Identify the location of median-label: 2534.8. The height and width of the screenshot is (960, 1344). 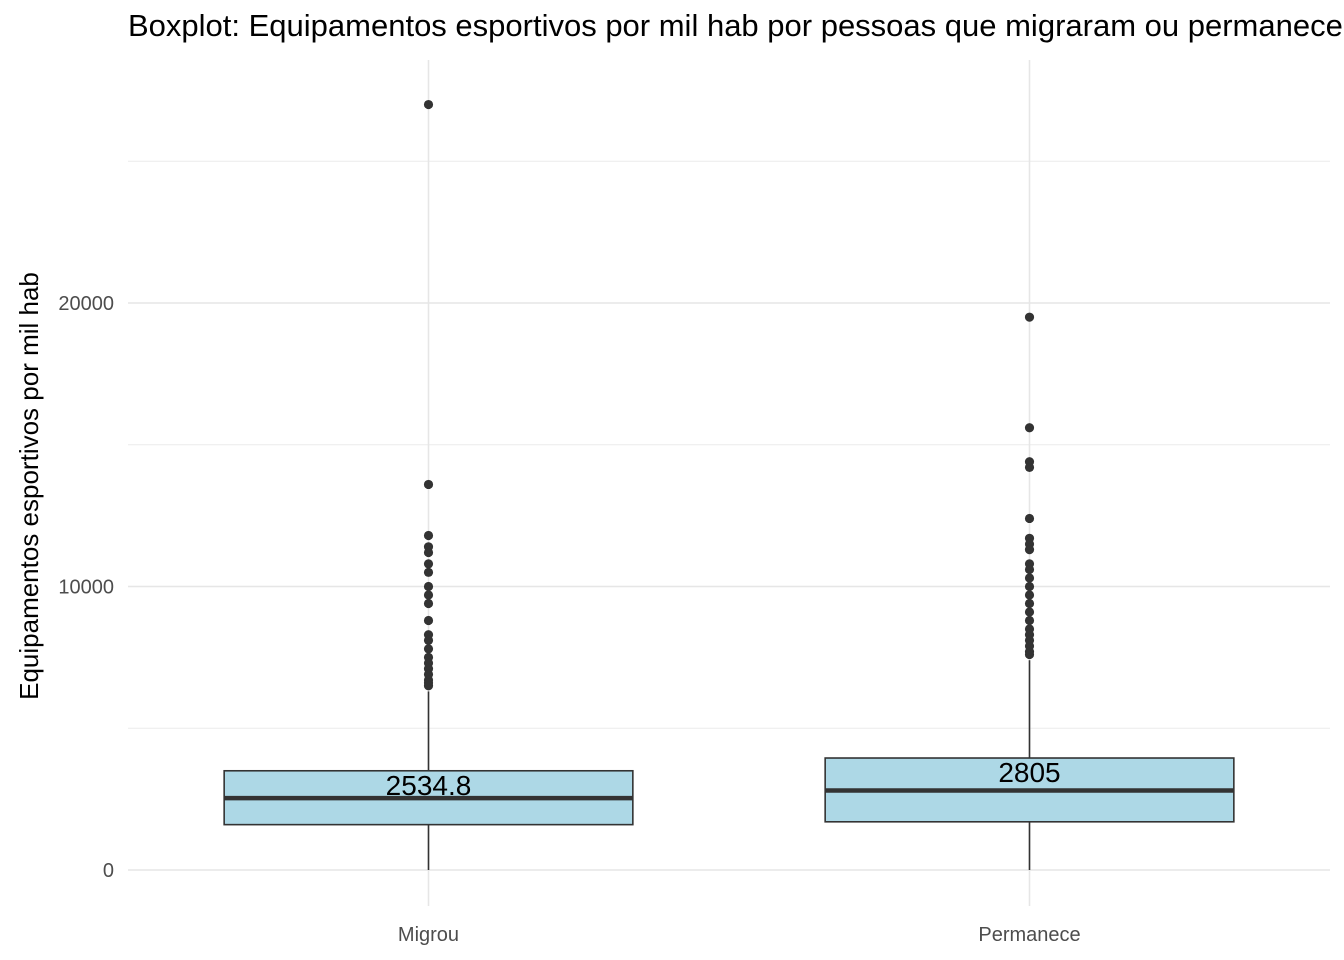
(429, 785).